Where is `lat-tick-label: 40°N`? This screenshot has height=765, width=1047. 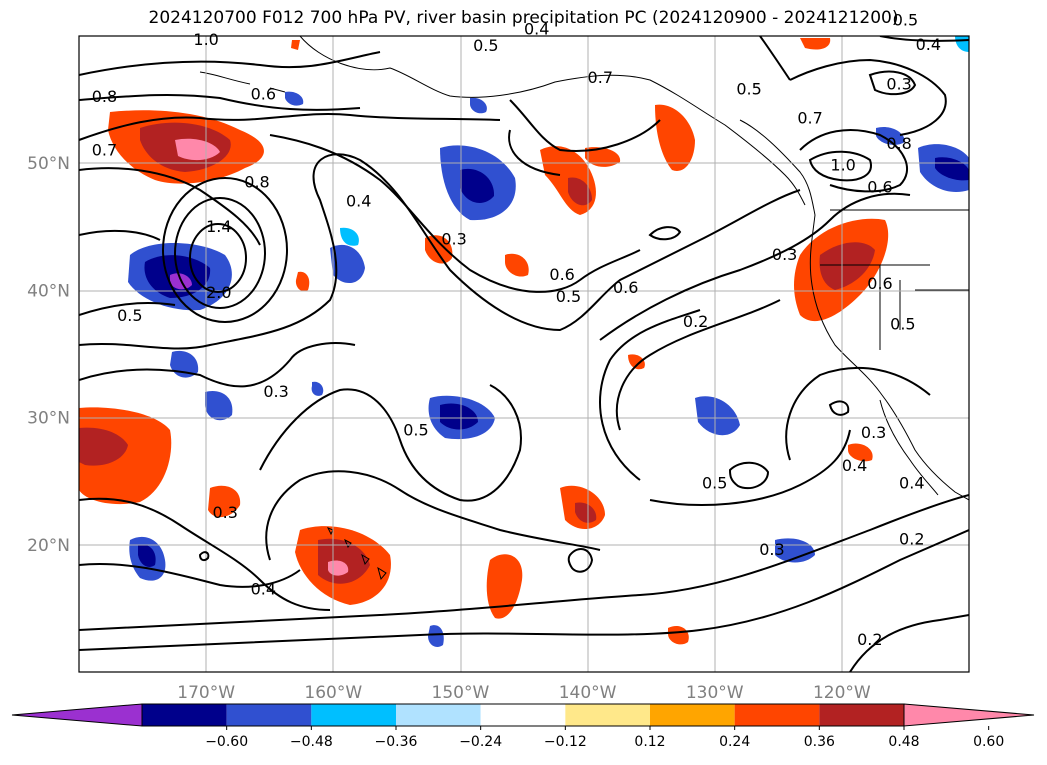
lat-tick-label: 40°N is located at coordinates (48, 291).